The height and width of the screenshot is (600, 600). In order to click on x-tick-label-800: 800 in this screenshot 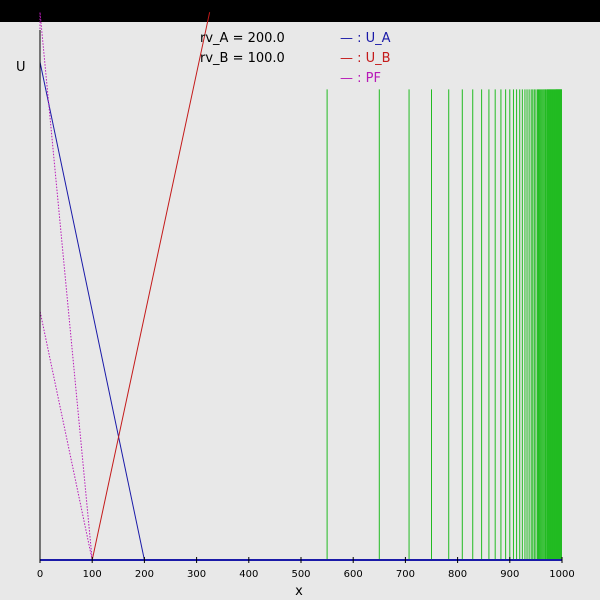, I will do `click(457, 574)`.